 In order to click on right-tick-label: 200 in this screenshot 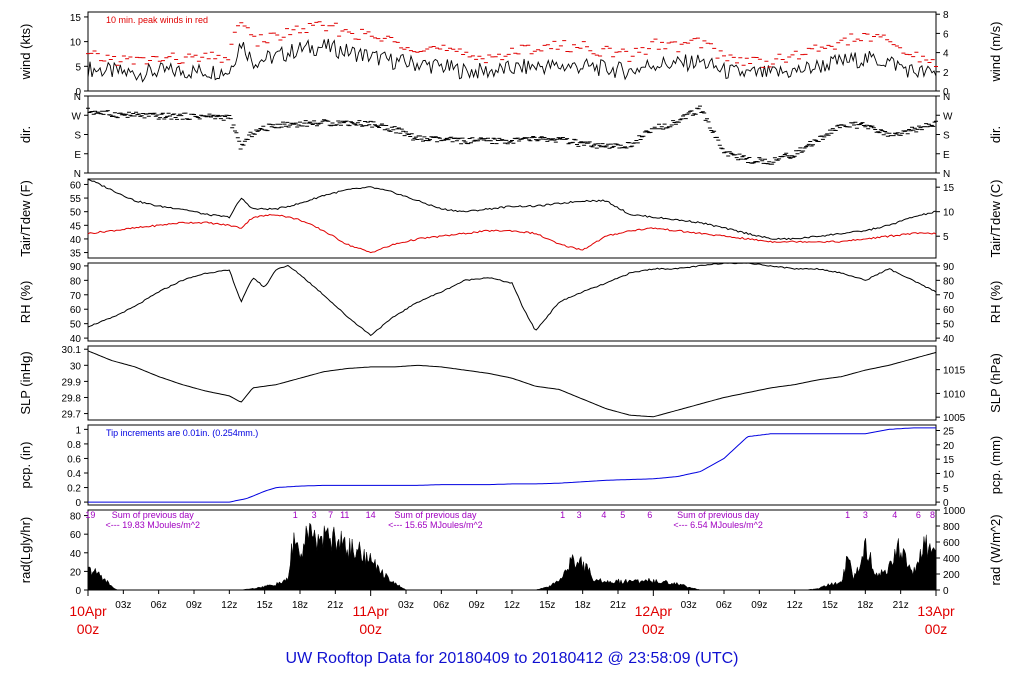, I will do `click(951, 575)`.